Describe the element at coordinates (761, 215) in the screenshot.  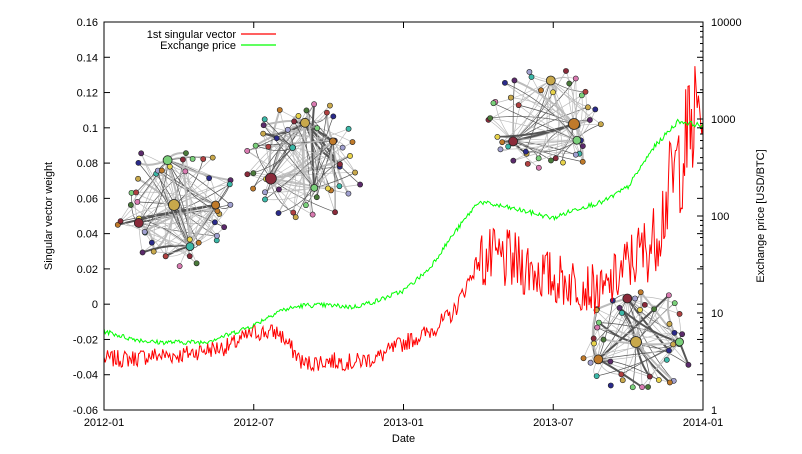
I see `right-y-axis-label: Exchange price [USD/BTC]` at that location.